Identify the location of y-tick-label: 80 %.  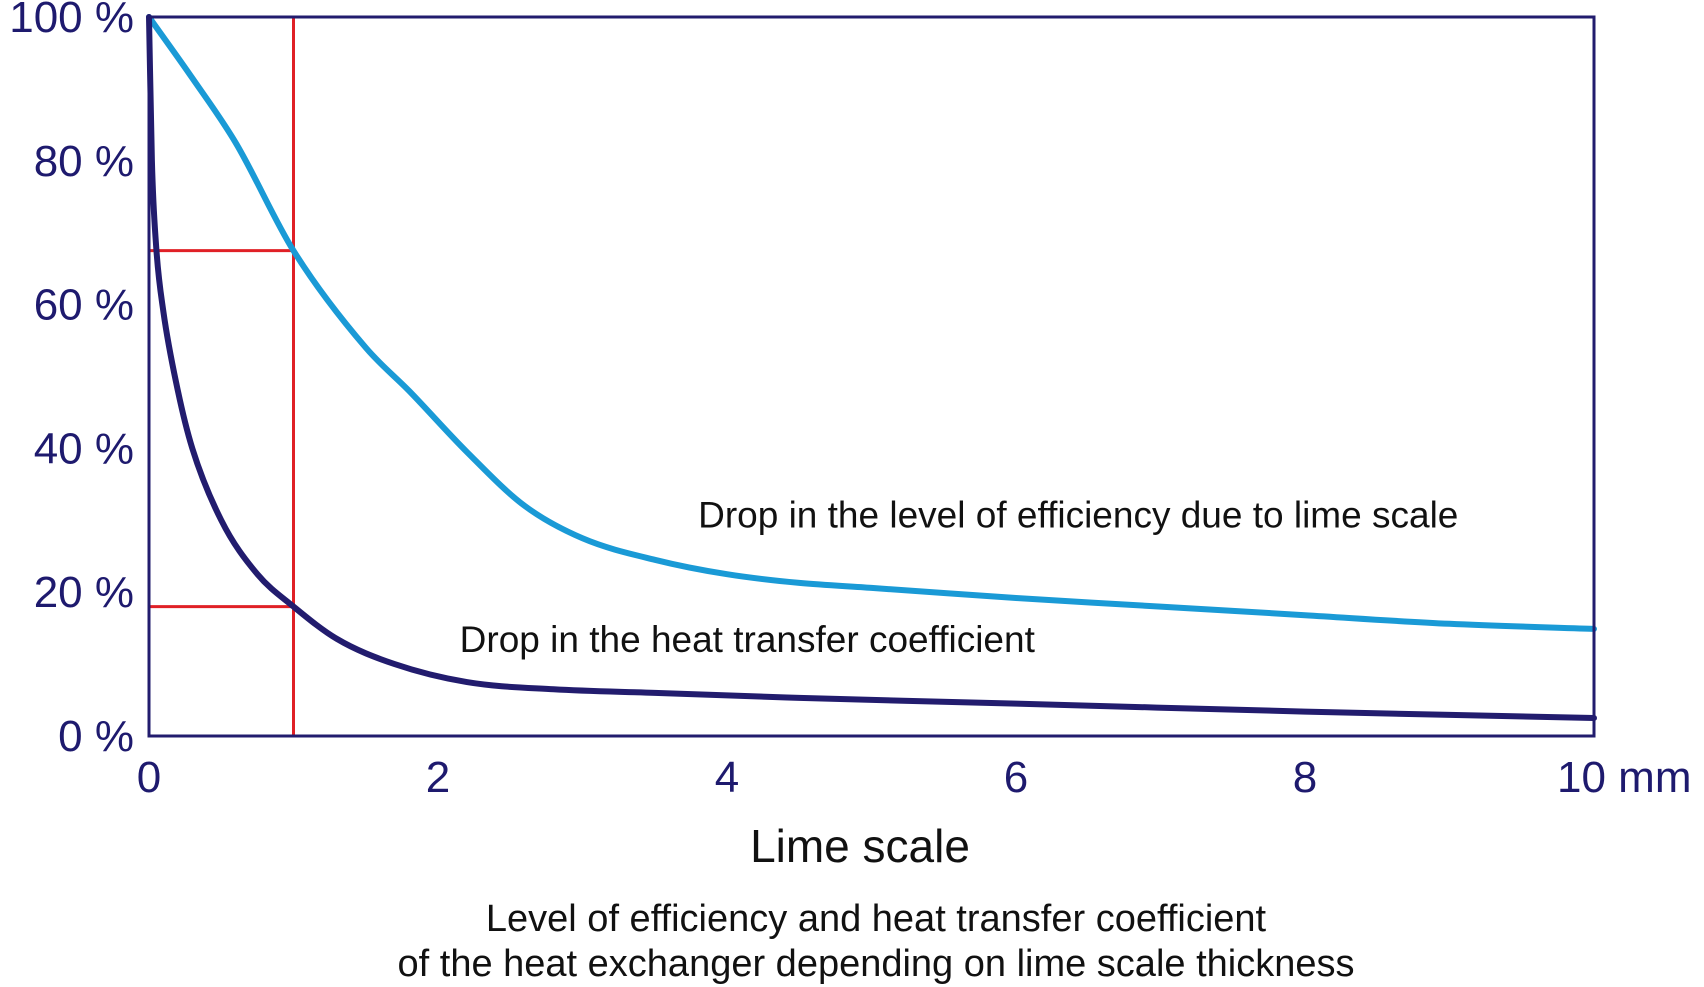
(84, 161).